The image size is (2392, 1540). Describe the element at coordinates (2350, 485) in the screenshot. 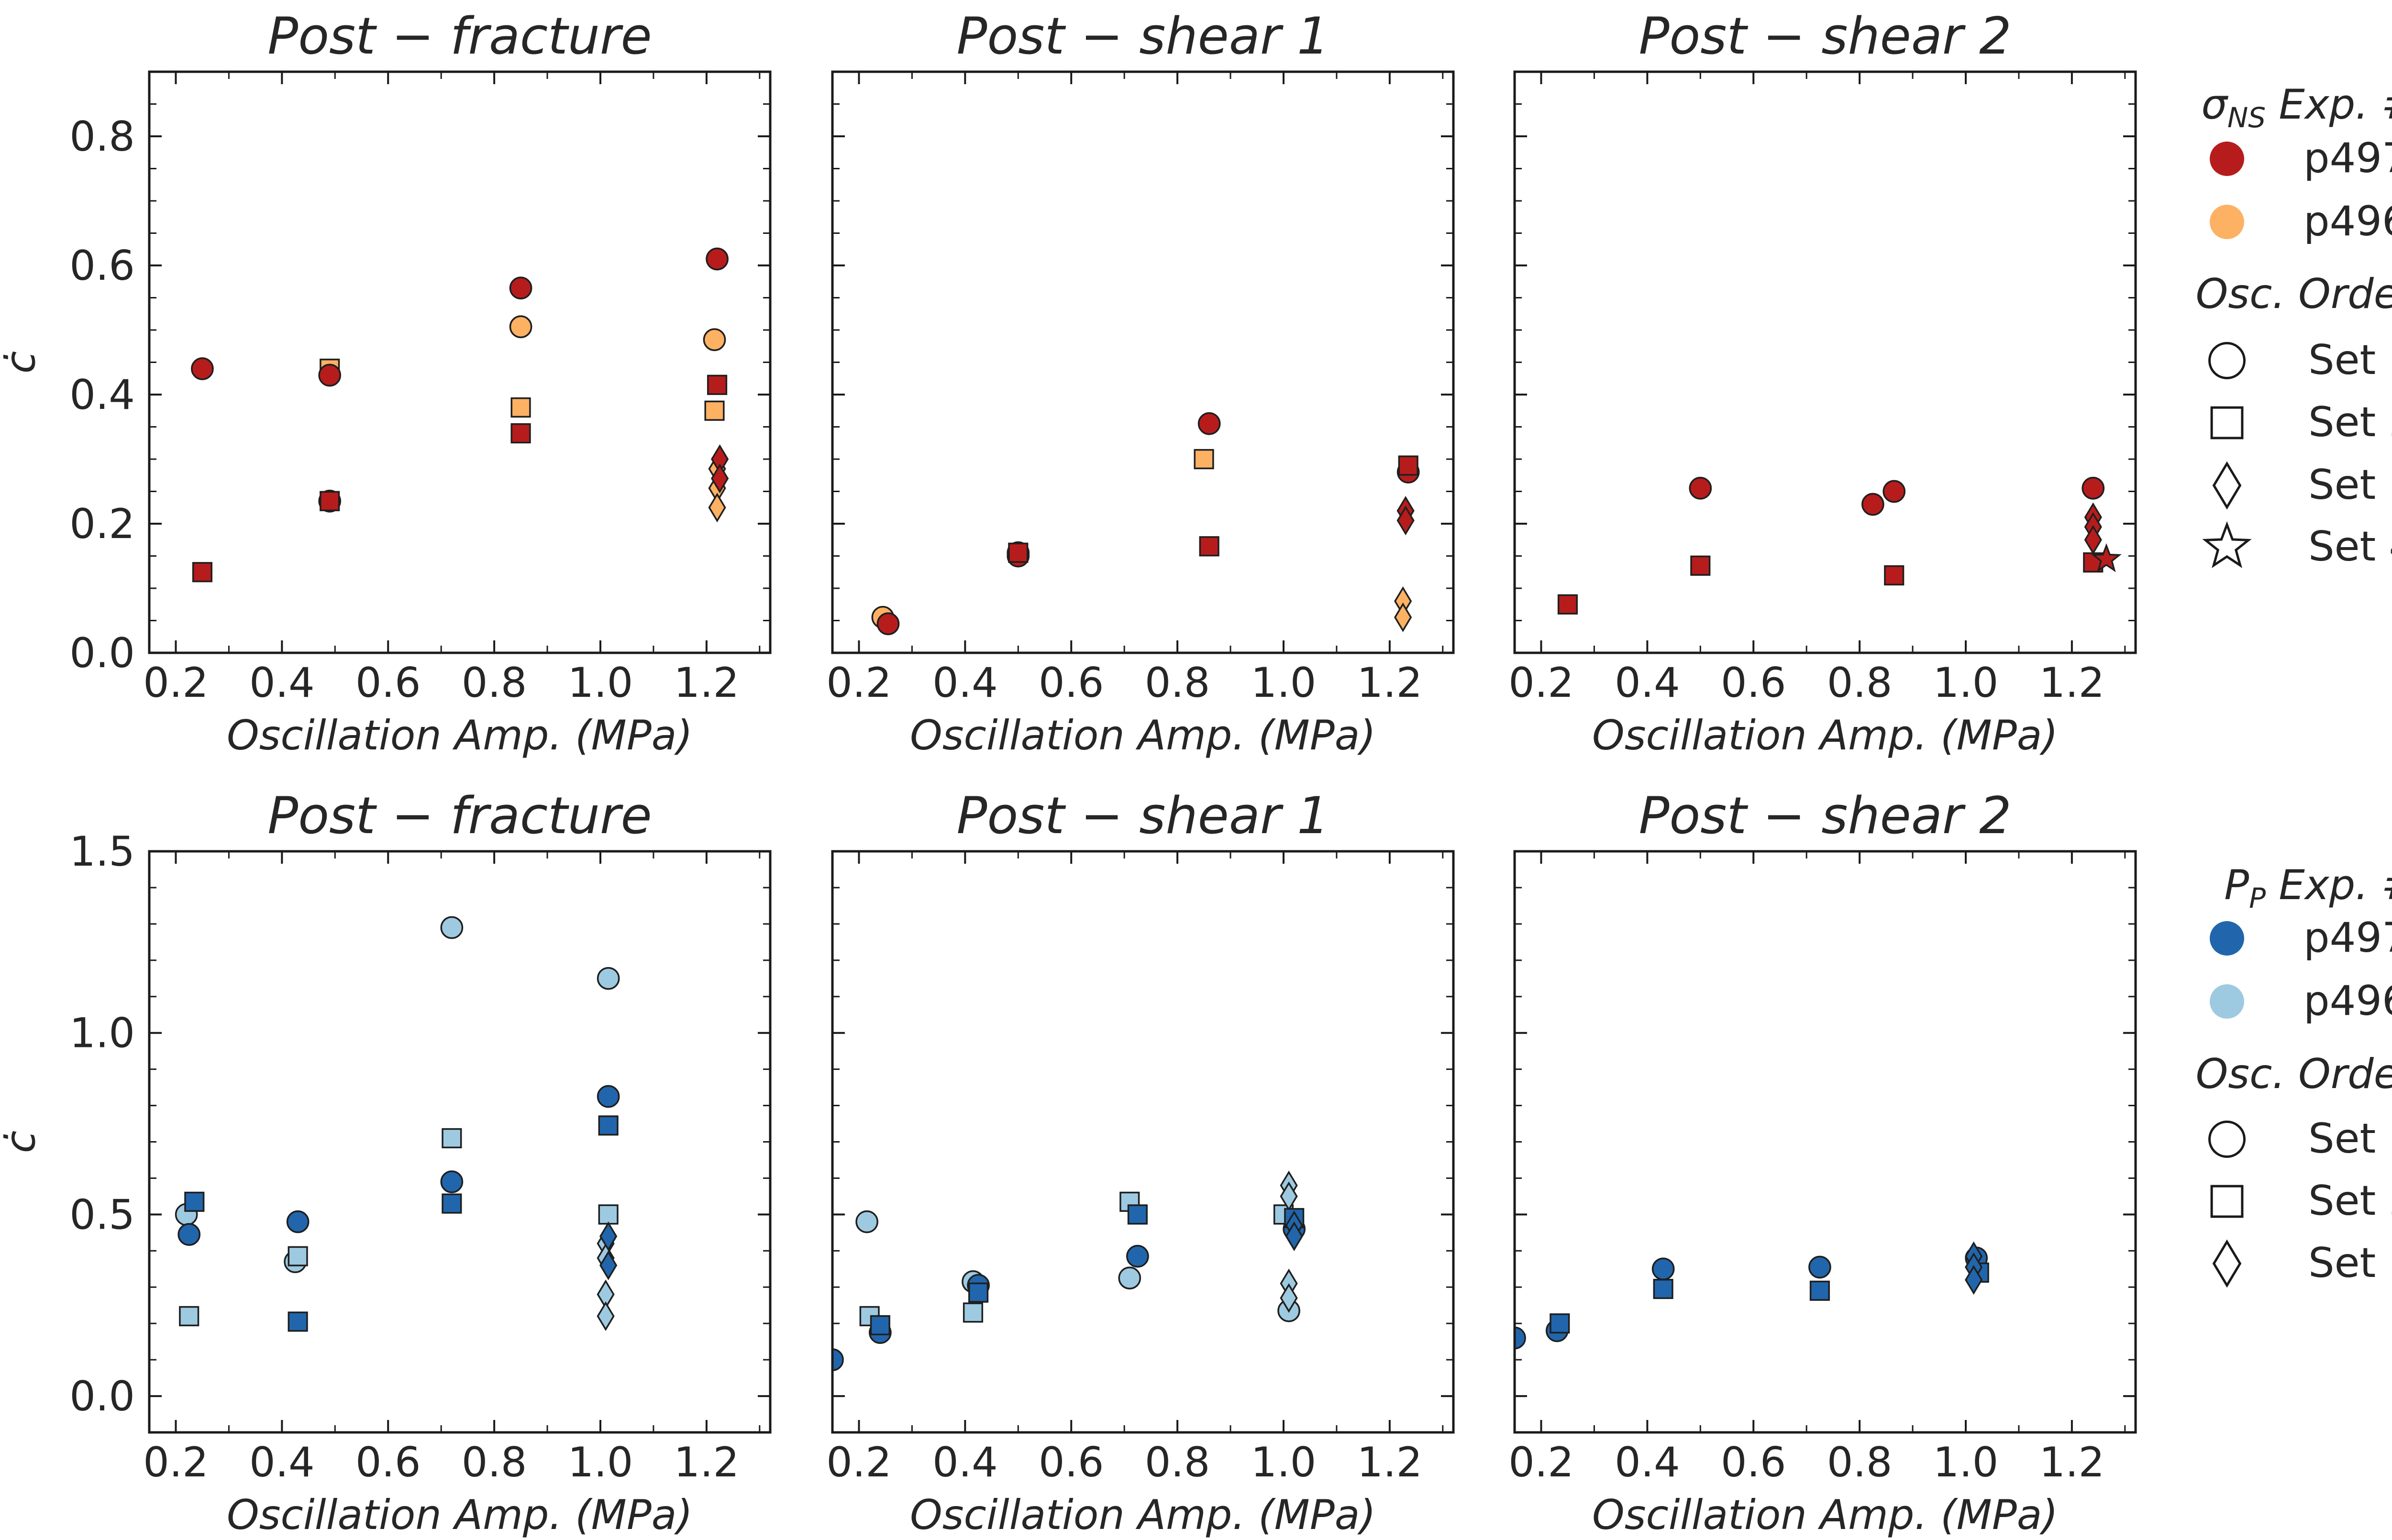

I see `legend-label: Set 3` at that location.